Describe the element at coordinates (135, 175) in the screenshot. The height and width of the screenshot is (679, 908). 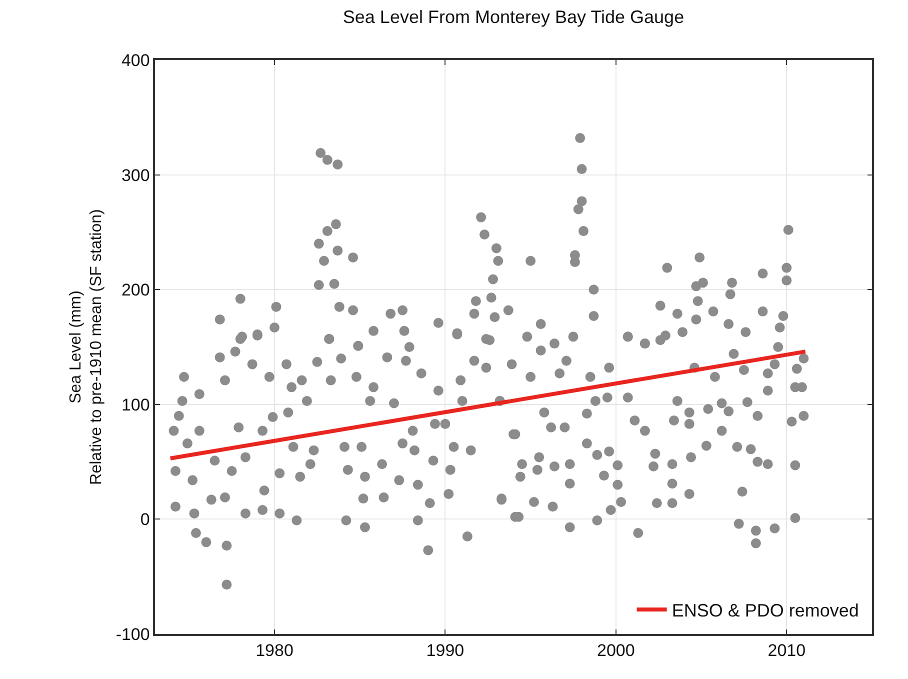
I see `y-tick-label: 300` at that location.